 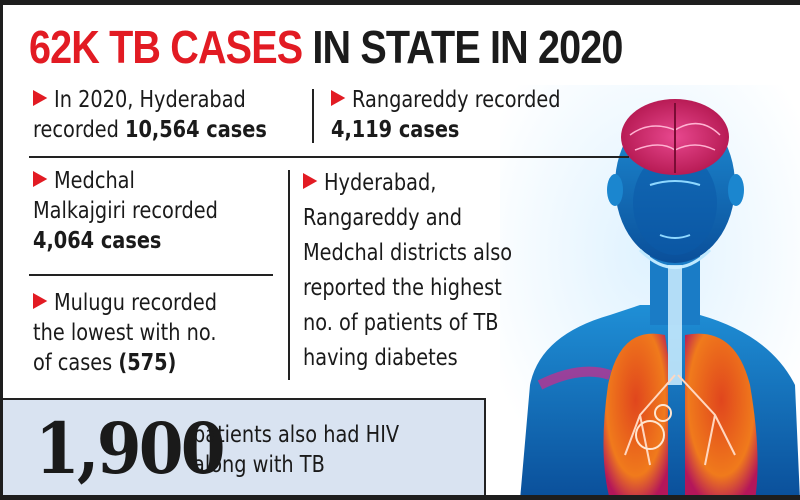 What do you see at coordinates (395, 130) in the screenshot?
I see `fact-number: 4,119 cases` at bounding box center [395, 130].